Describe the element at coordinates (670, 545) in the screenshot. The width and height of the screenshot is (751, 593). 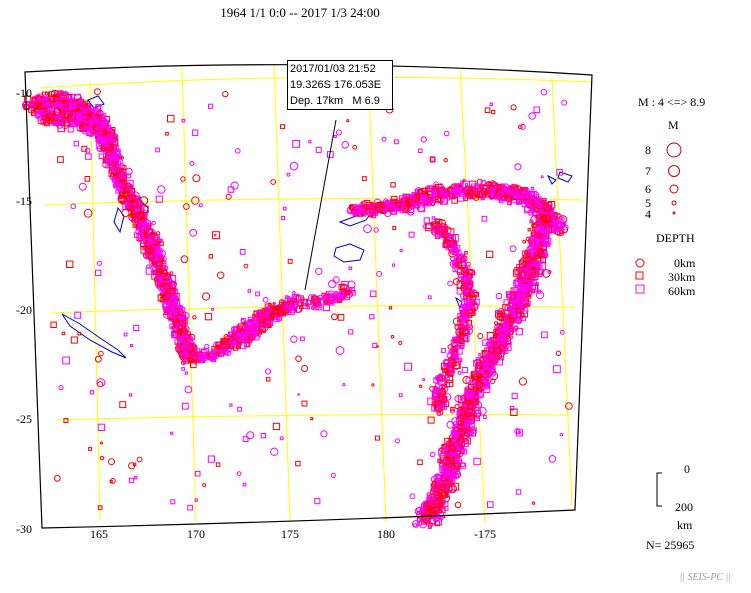
I see `event-count: N= 25965` at that location.